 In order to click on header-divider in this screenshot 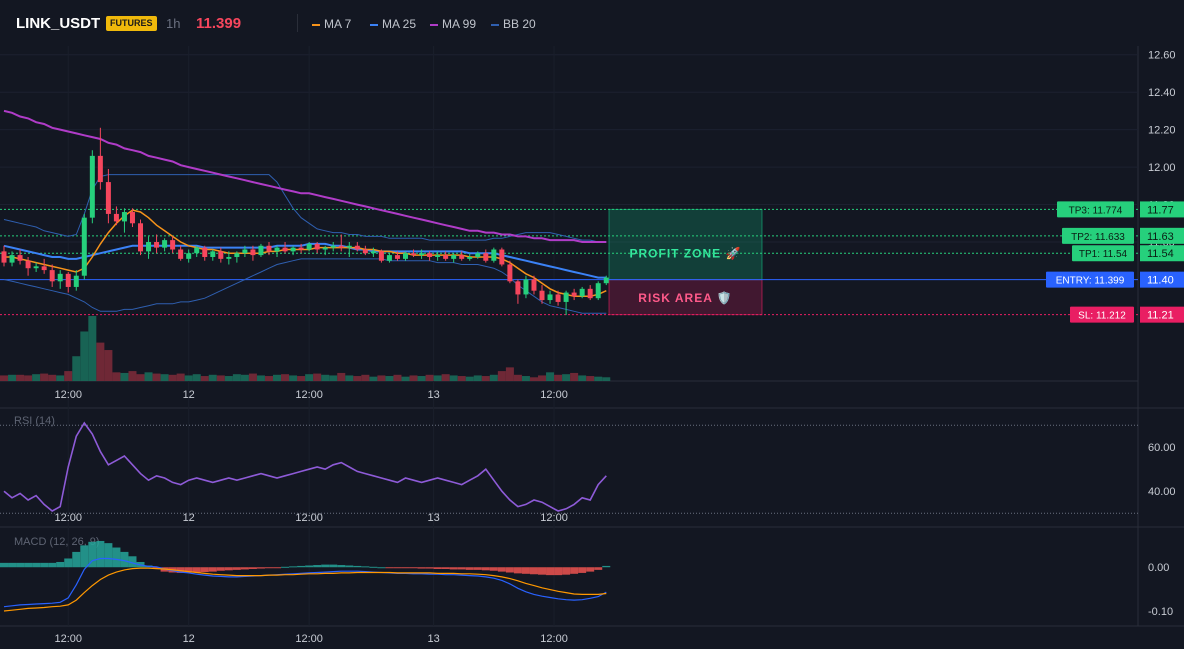, I will do `click(297, 23)`.